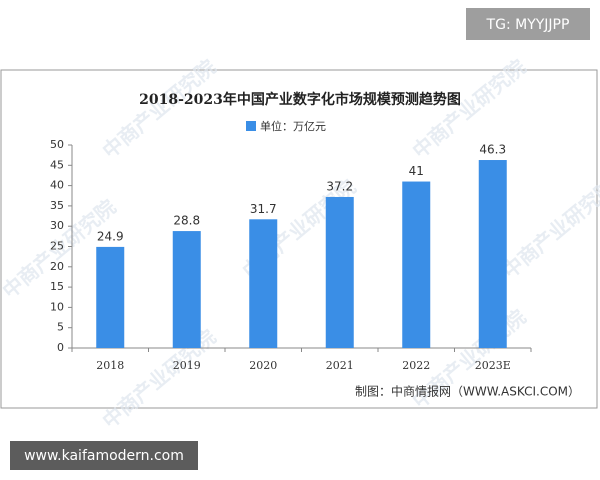 This screenshot has width=600, height=480. Describe the element at coordinates (57, 225) in the screenshot. I see `y-tick-label: 30` at that location.